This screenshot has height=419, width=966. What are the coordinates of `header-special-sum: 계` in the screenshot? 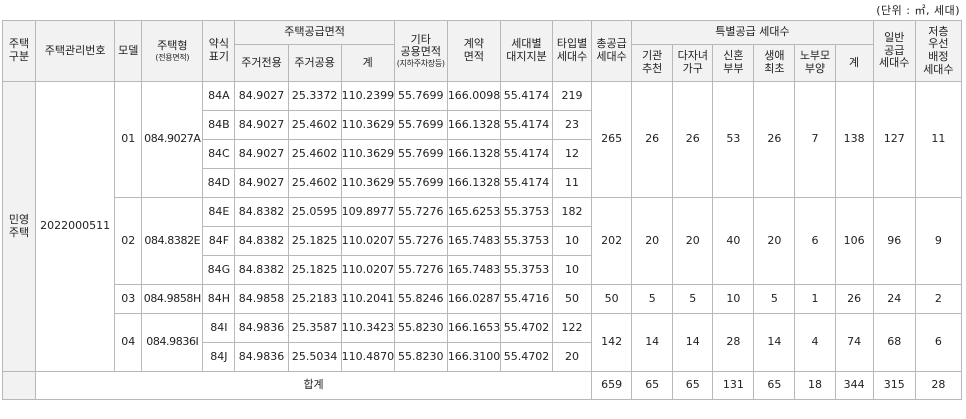 It's located at (854, 63).